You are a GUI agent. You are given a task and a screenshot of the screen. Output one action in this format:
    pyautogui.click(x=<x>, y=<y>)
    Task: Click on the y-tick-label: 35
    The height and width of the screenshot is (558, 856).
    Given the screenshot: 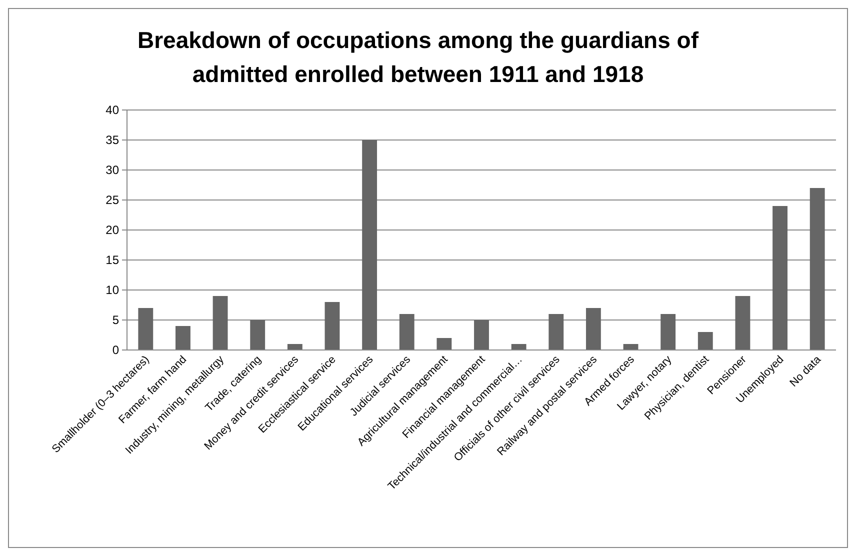 What is the action you would take?
    pyautogui.click(x=113, y=140)
    